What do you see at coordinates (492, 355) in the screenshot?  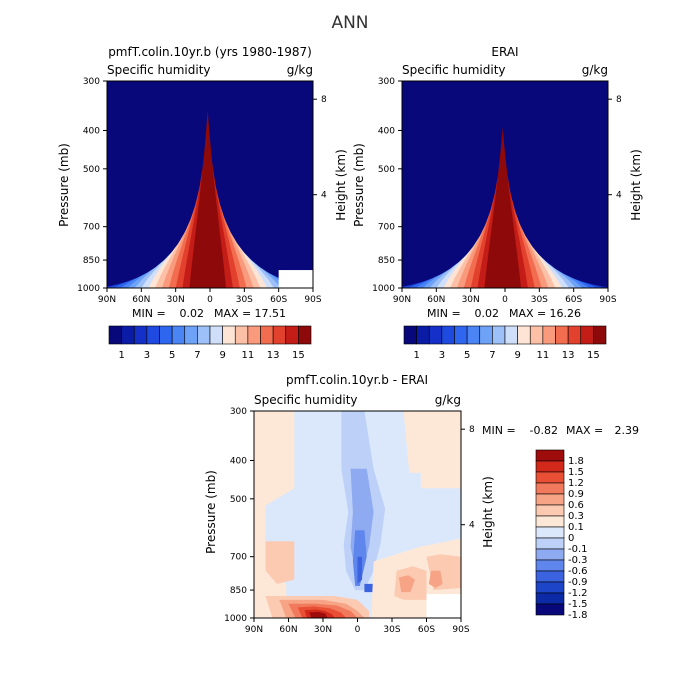 I see `colorbar-label: 7` at bounding box center [492, 355].